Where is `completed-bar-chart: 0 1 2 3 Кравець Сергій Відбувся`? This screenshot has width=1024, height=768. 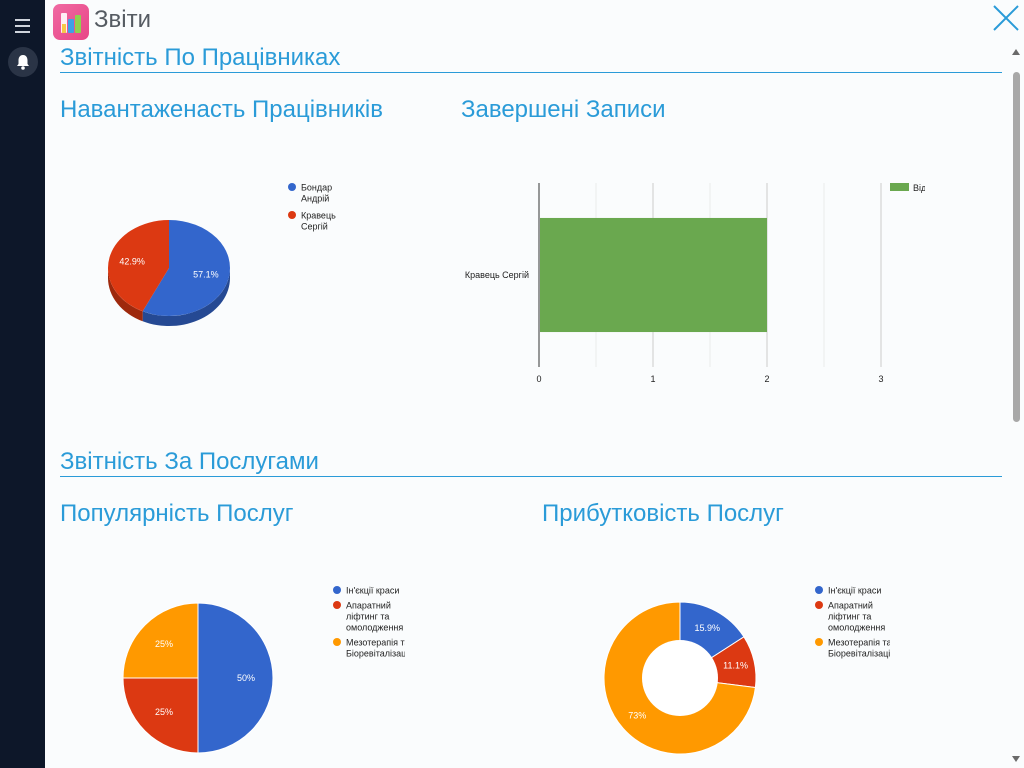 completed-bar-chart: 0 1 2 3 Кравець Сергій Відбувся is located at coordinates (695, 283).